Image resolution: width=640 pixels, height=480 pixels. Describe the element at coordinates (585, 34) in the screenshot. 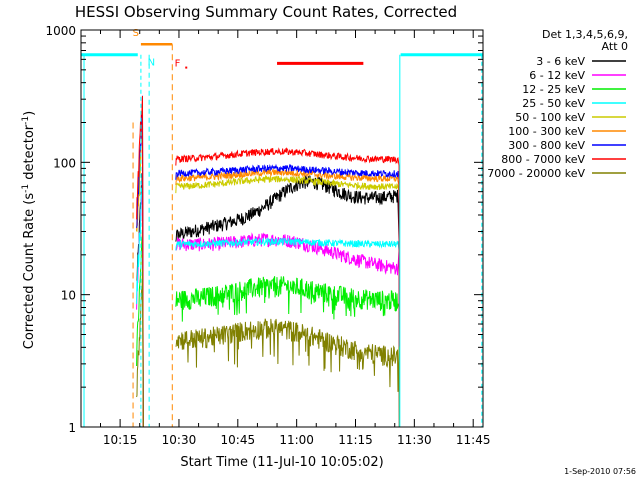

I see `legend-title-line1: Det 1,3,4,5,6,9,` at that location.